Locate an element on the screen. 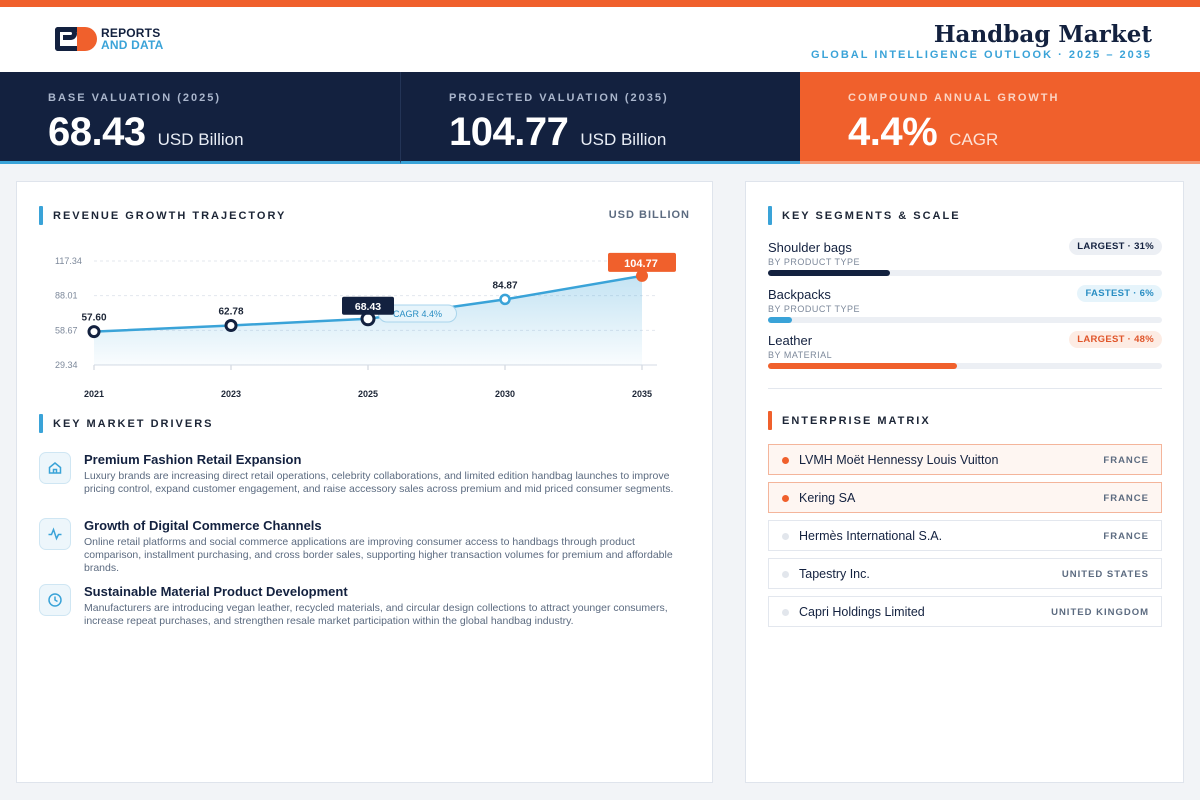  logo-line-1: REPORTS is located at coordinates (131, 33).